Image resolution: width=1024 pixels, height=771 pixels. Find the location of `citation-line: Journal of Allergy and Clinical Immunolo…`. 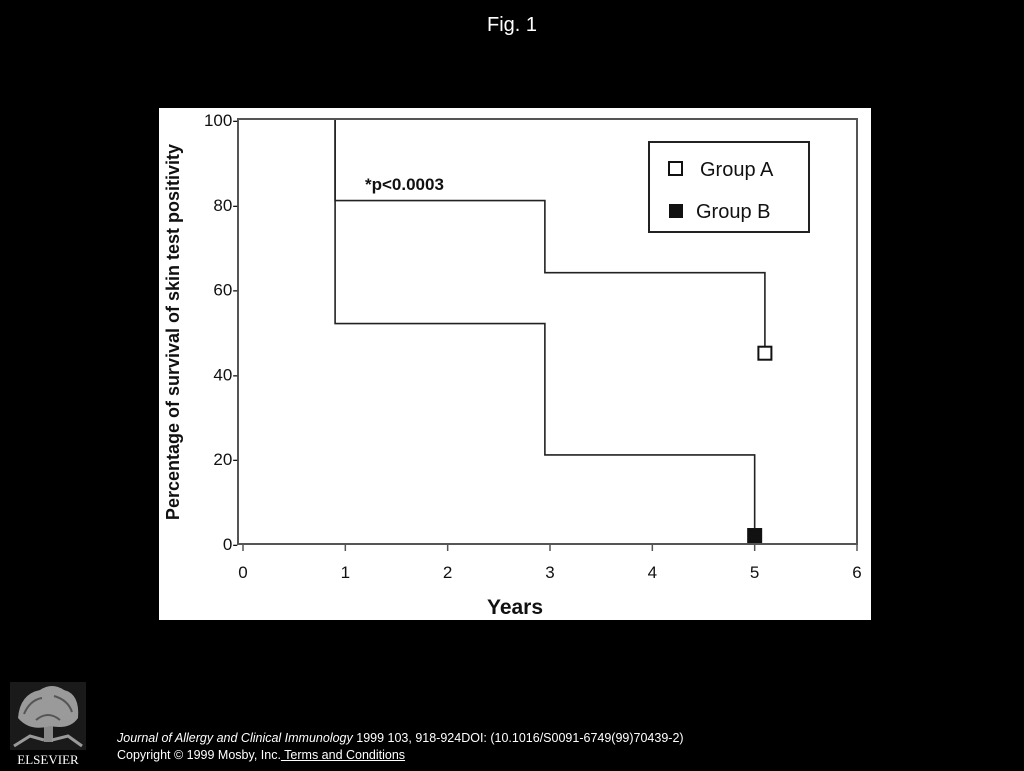

citation-line: Journal of Allergy and Clinical Immunolo… is located at coordinates (400, 738).